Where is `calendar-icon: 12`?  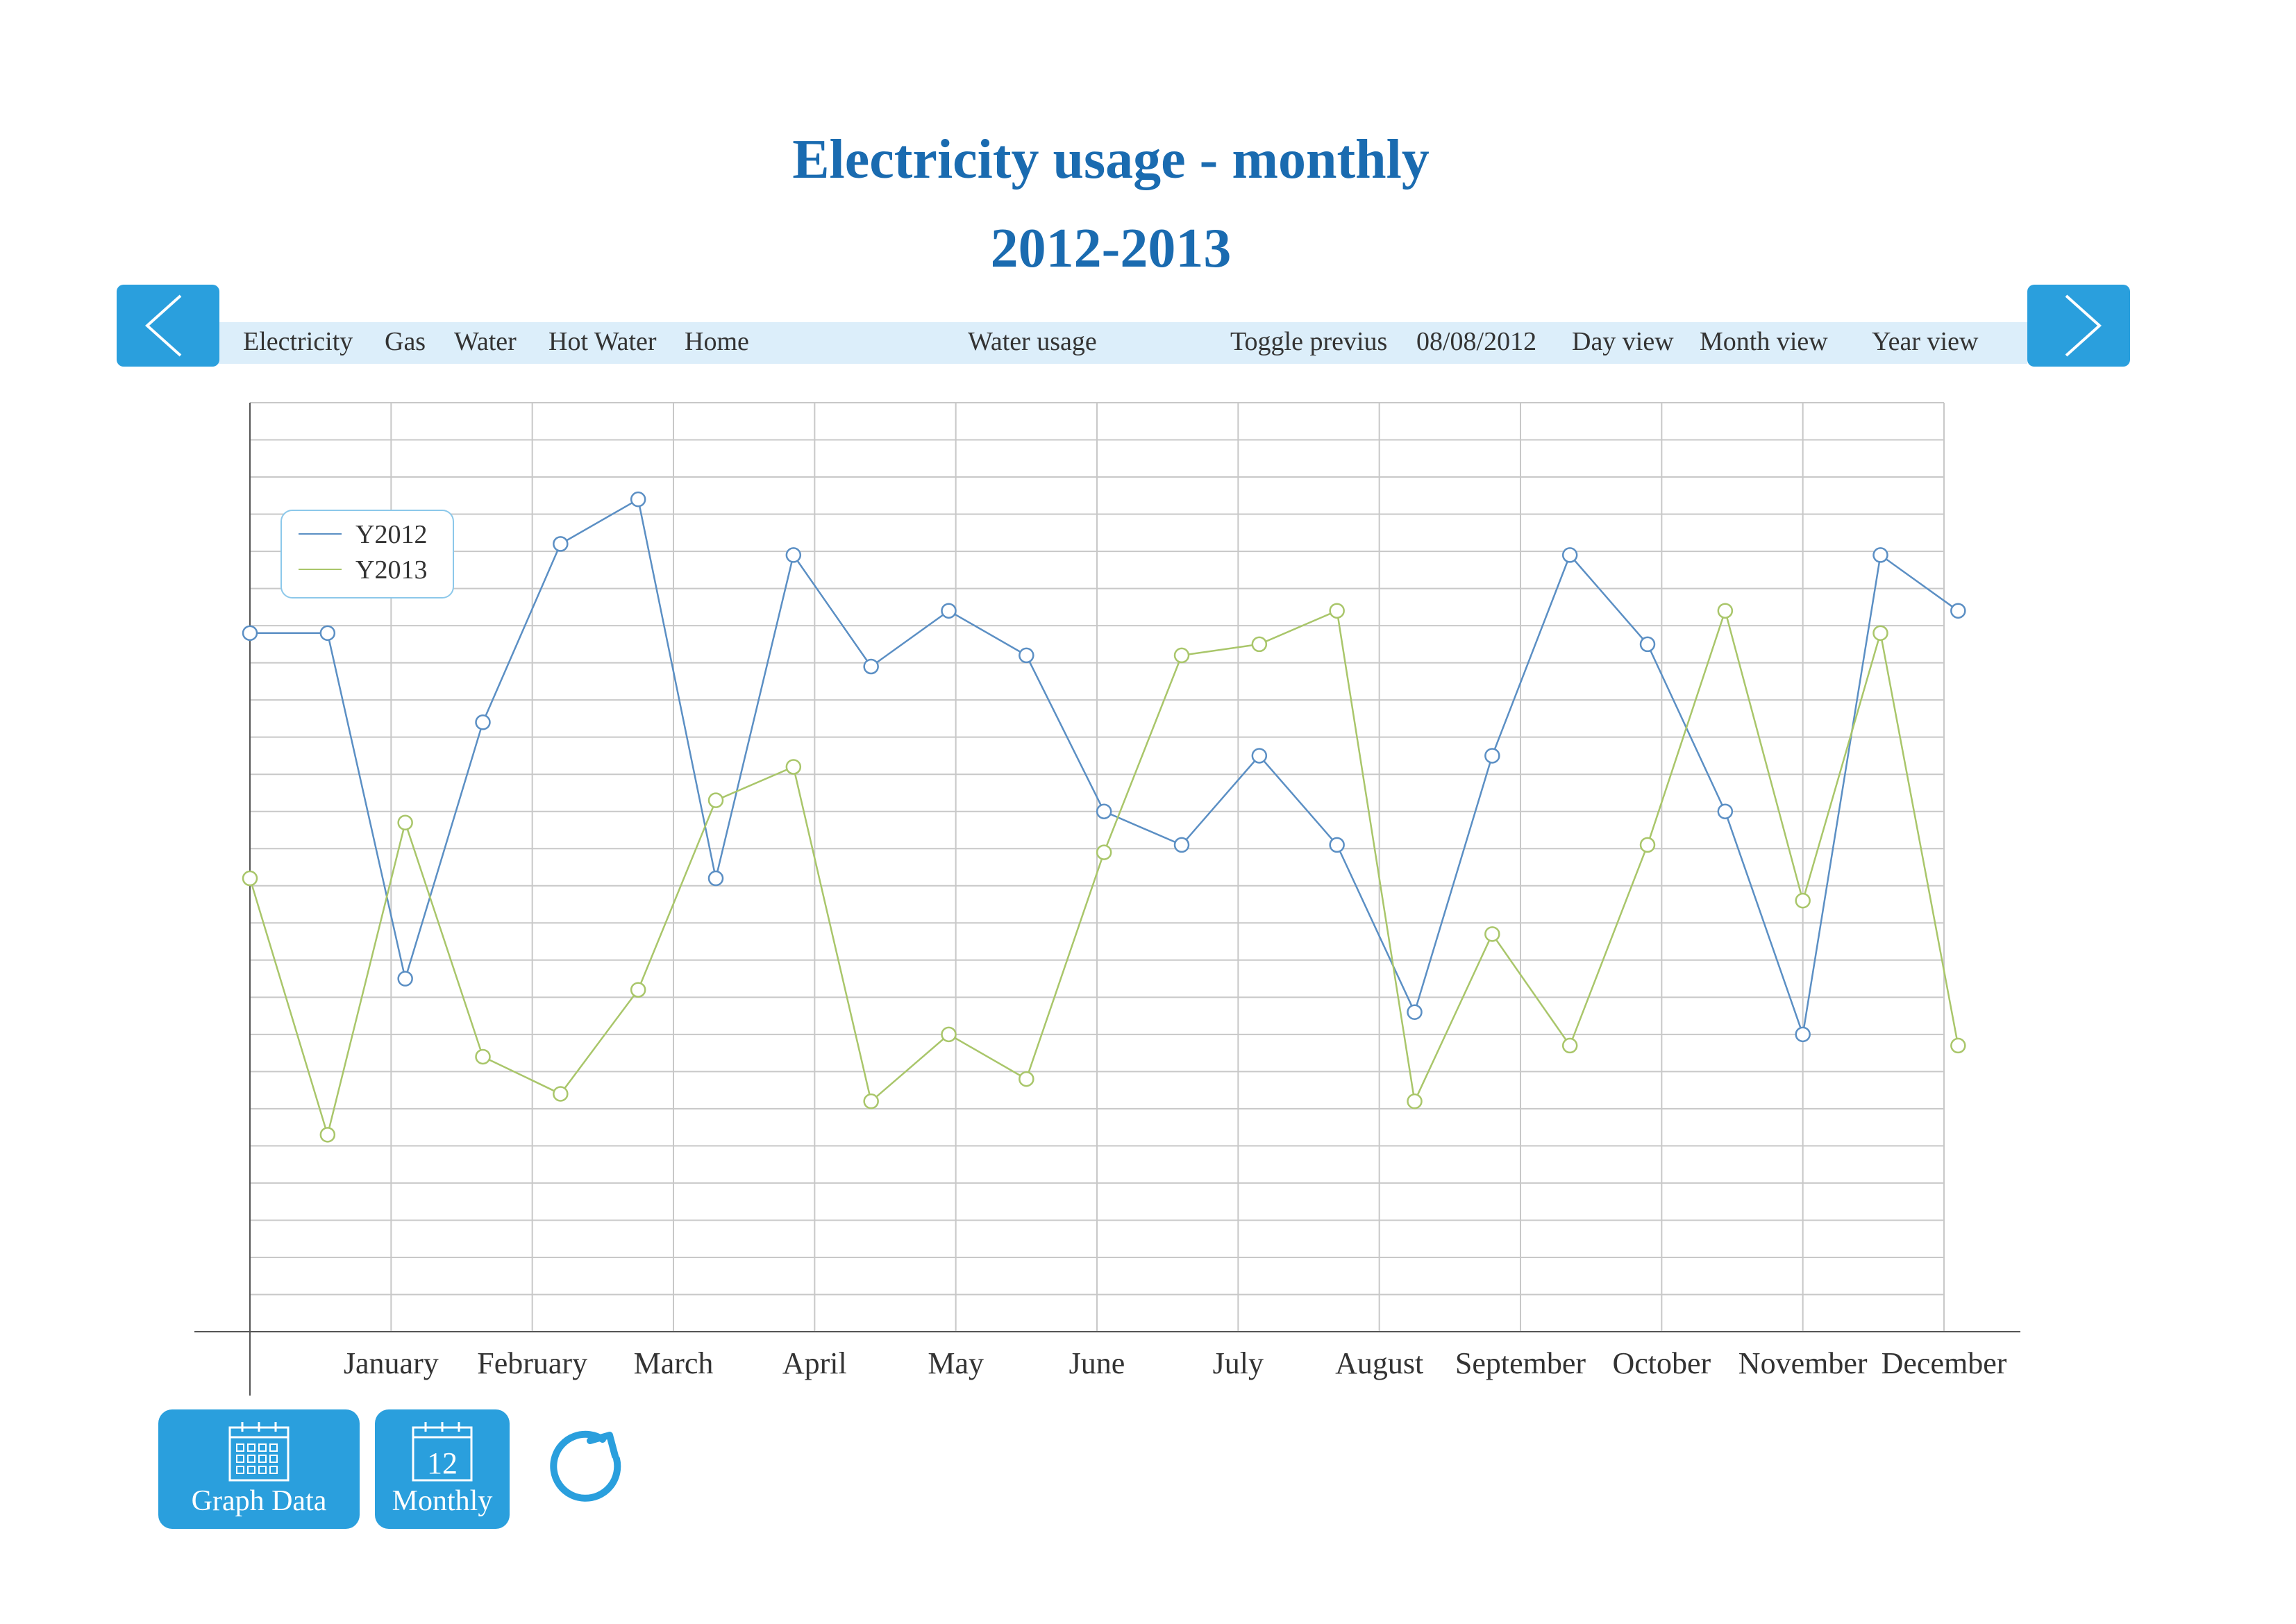
calendar-icon: 12 is located at coordinates (442, 1452).